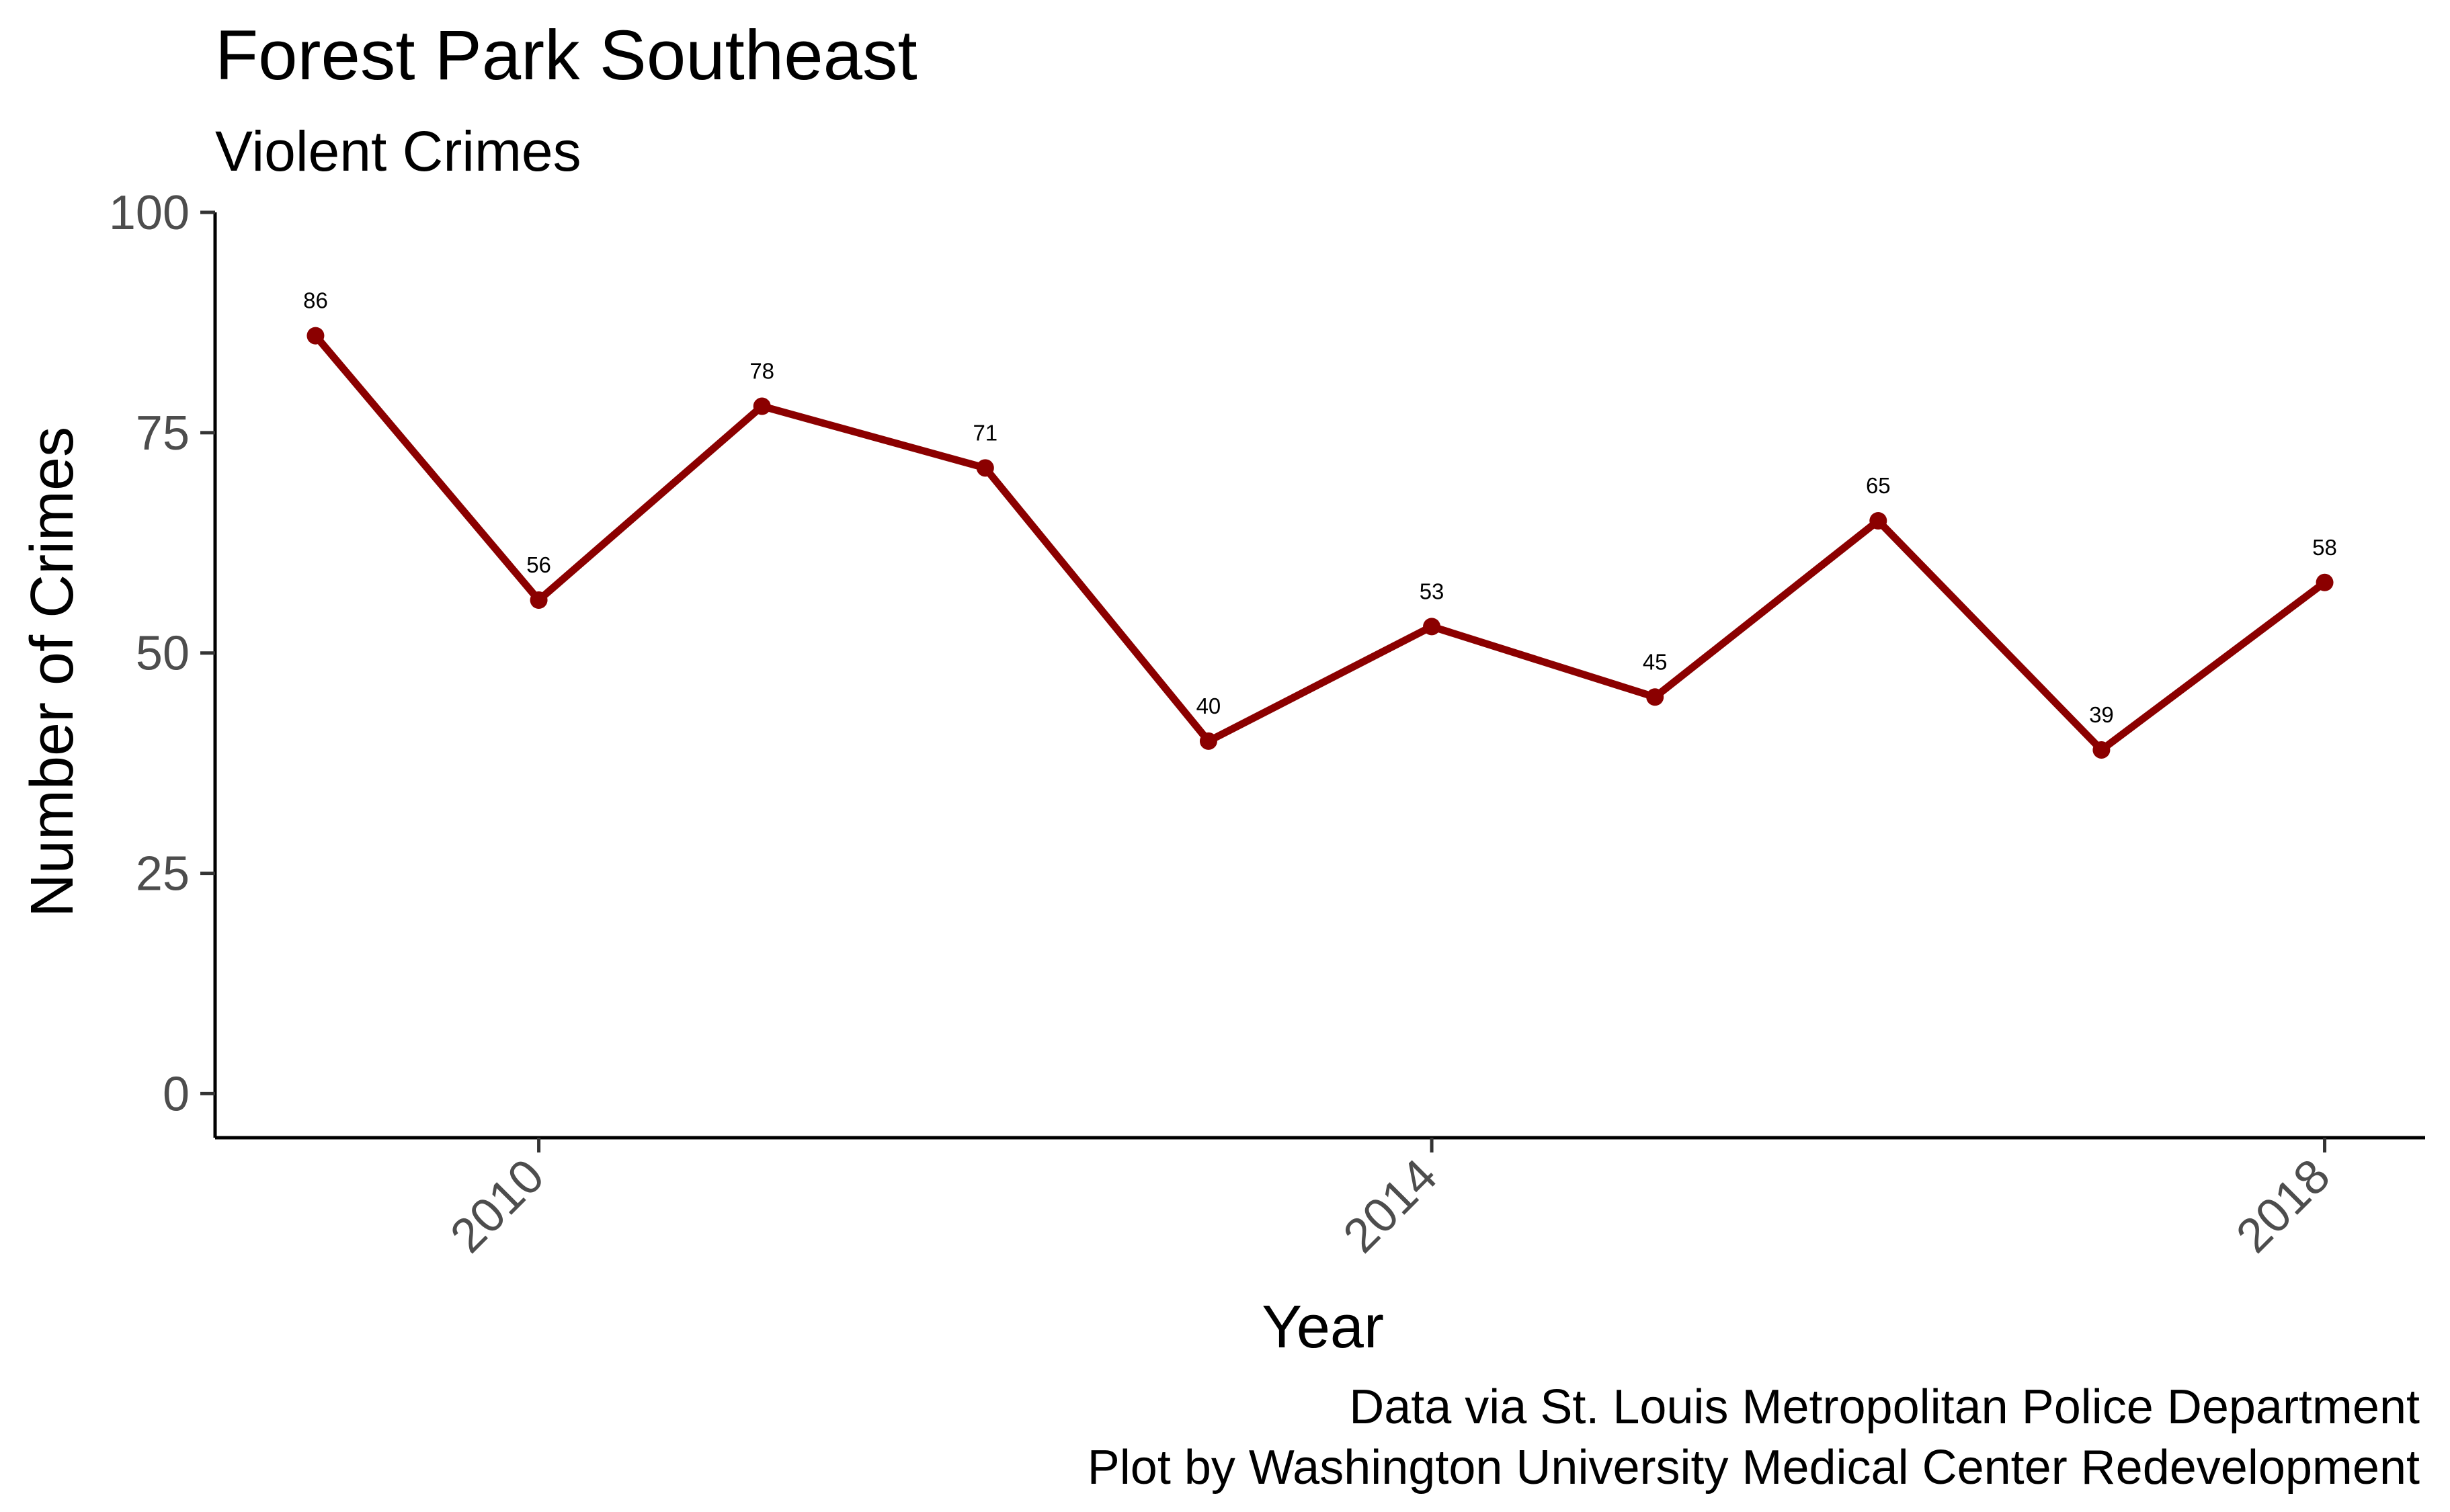 Image resolution: width=2450 pixels, height=1512 pixels. Describe the element at coordinates (1879, 485) in the screenshot. I see `data-label: 65` at that location.